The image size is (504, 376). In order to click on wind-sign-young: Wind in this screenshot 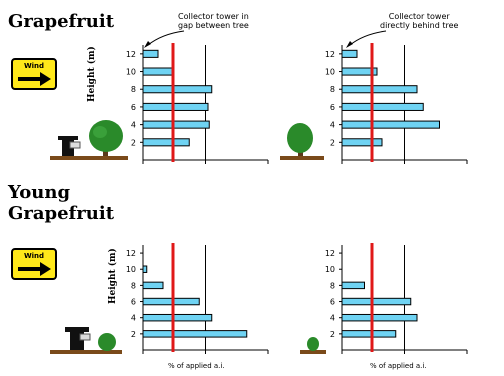, I will do `click(34, 264)`.